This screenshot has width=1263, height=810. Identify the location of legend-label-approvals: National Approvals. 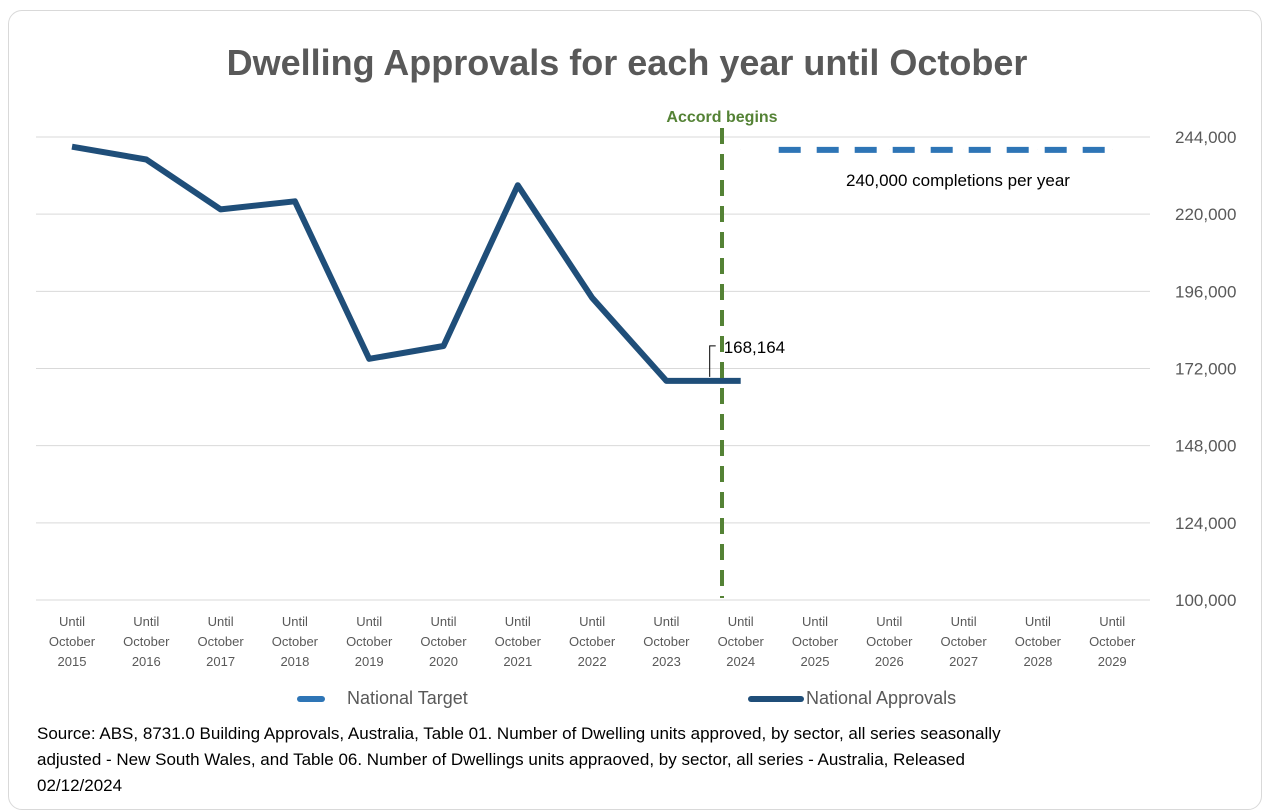
(881, 698).